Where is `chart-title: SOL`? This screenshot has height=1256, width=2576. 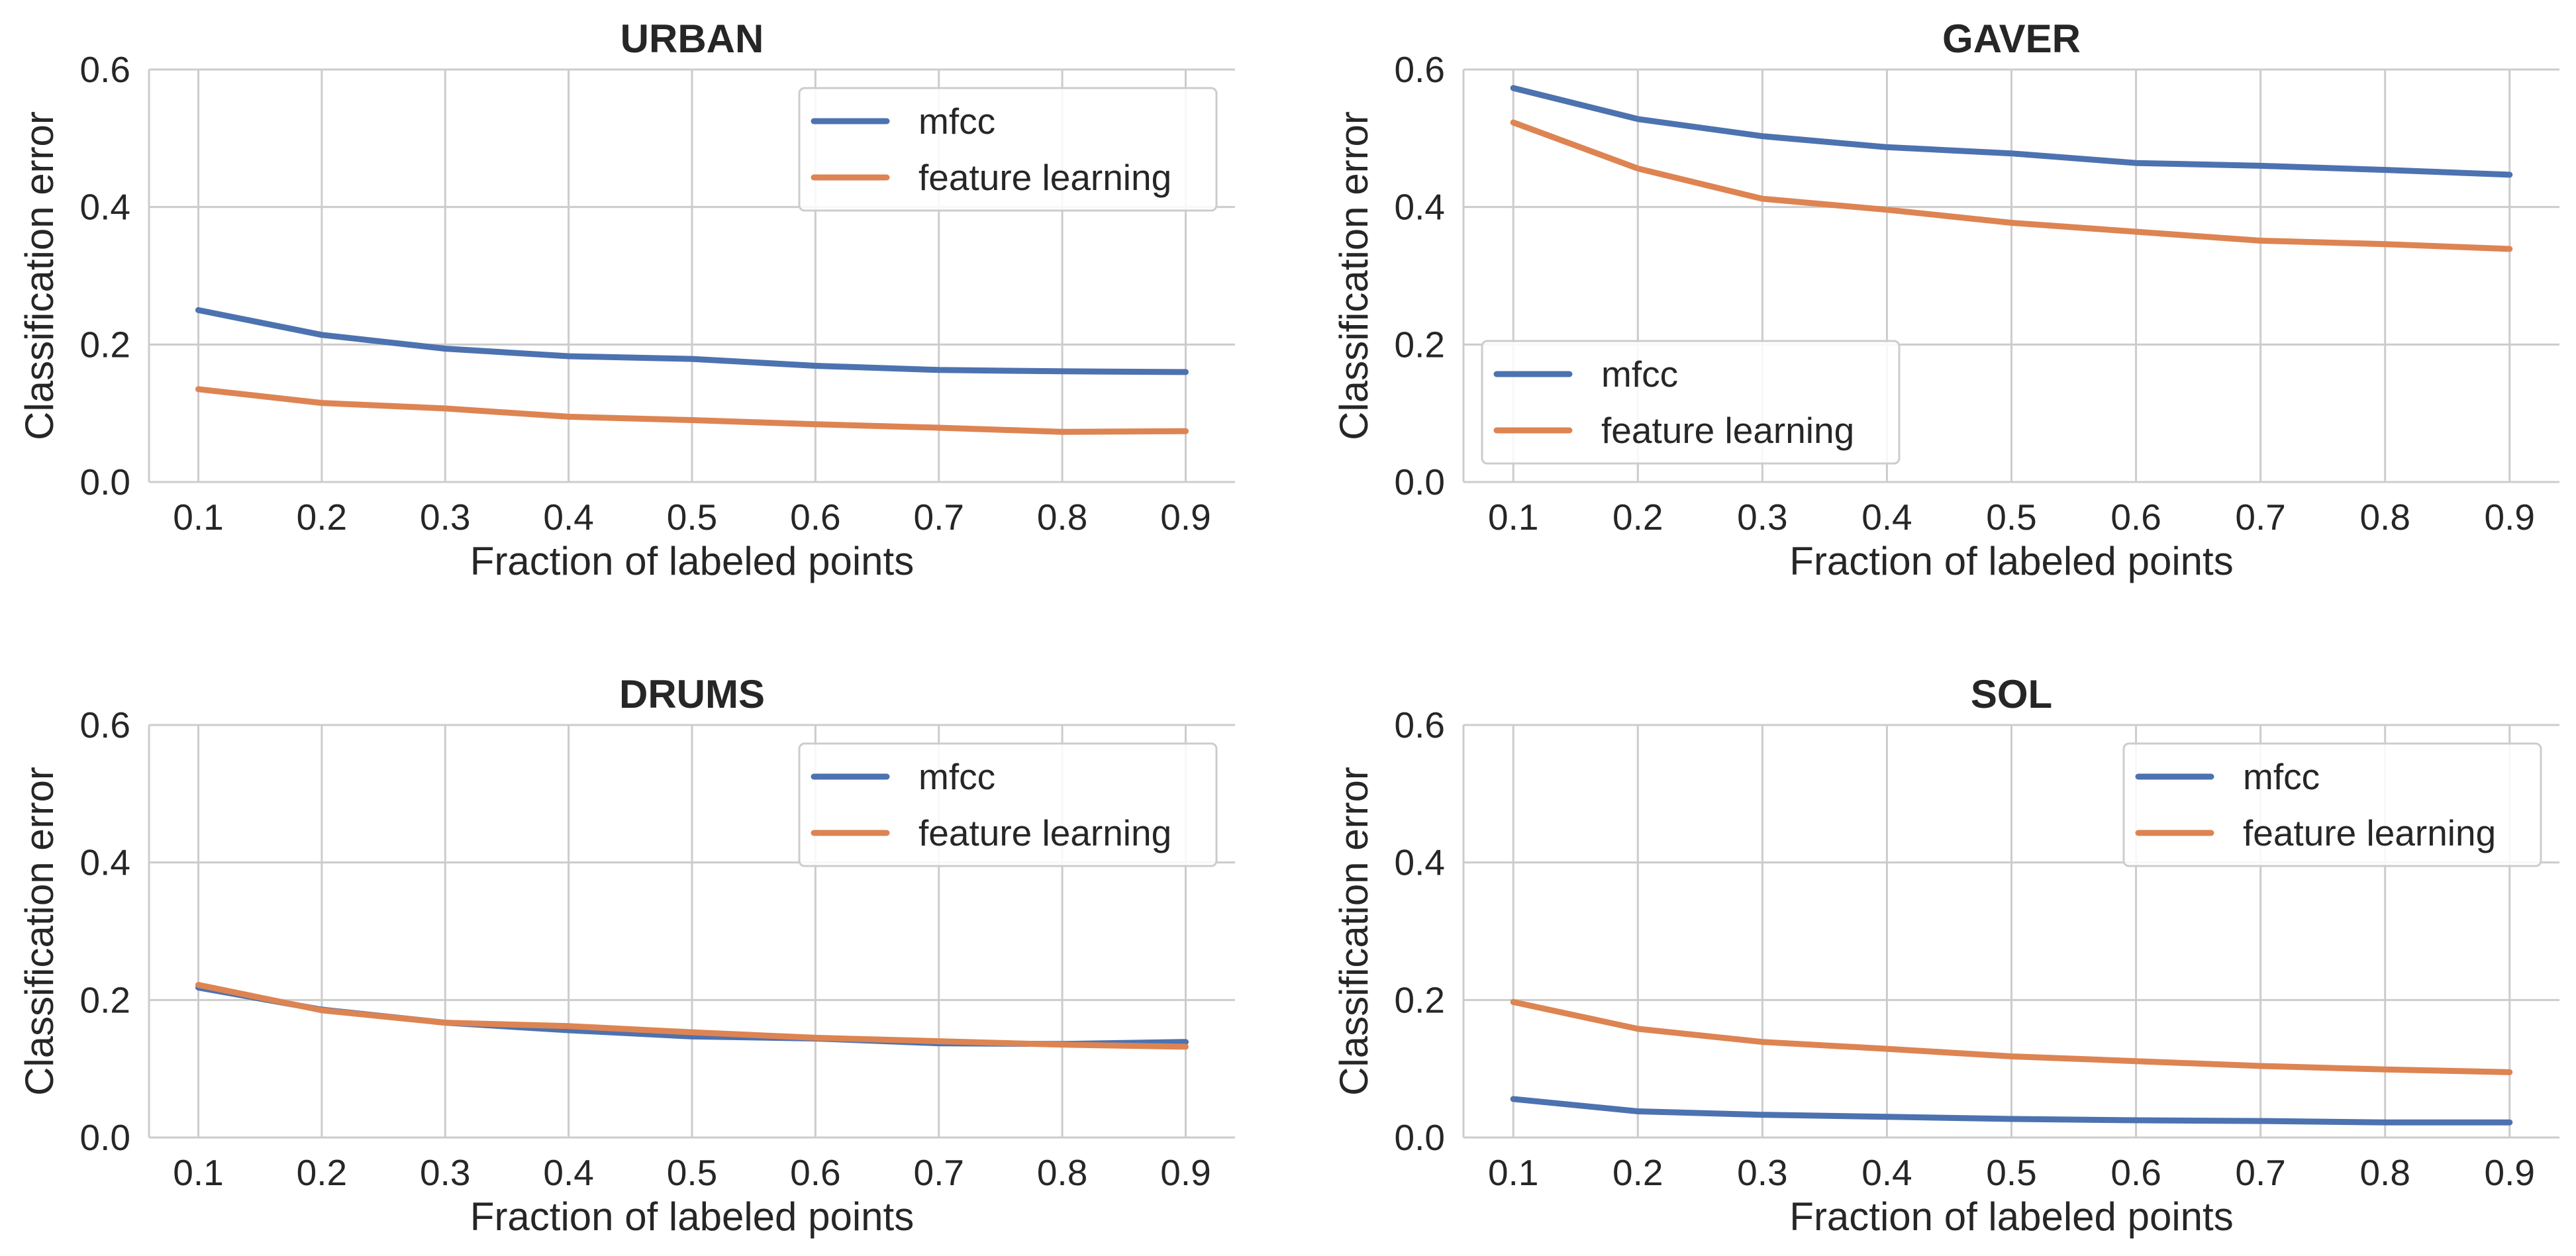
chart-title: SOL is located at coordinates (2011, 694).